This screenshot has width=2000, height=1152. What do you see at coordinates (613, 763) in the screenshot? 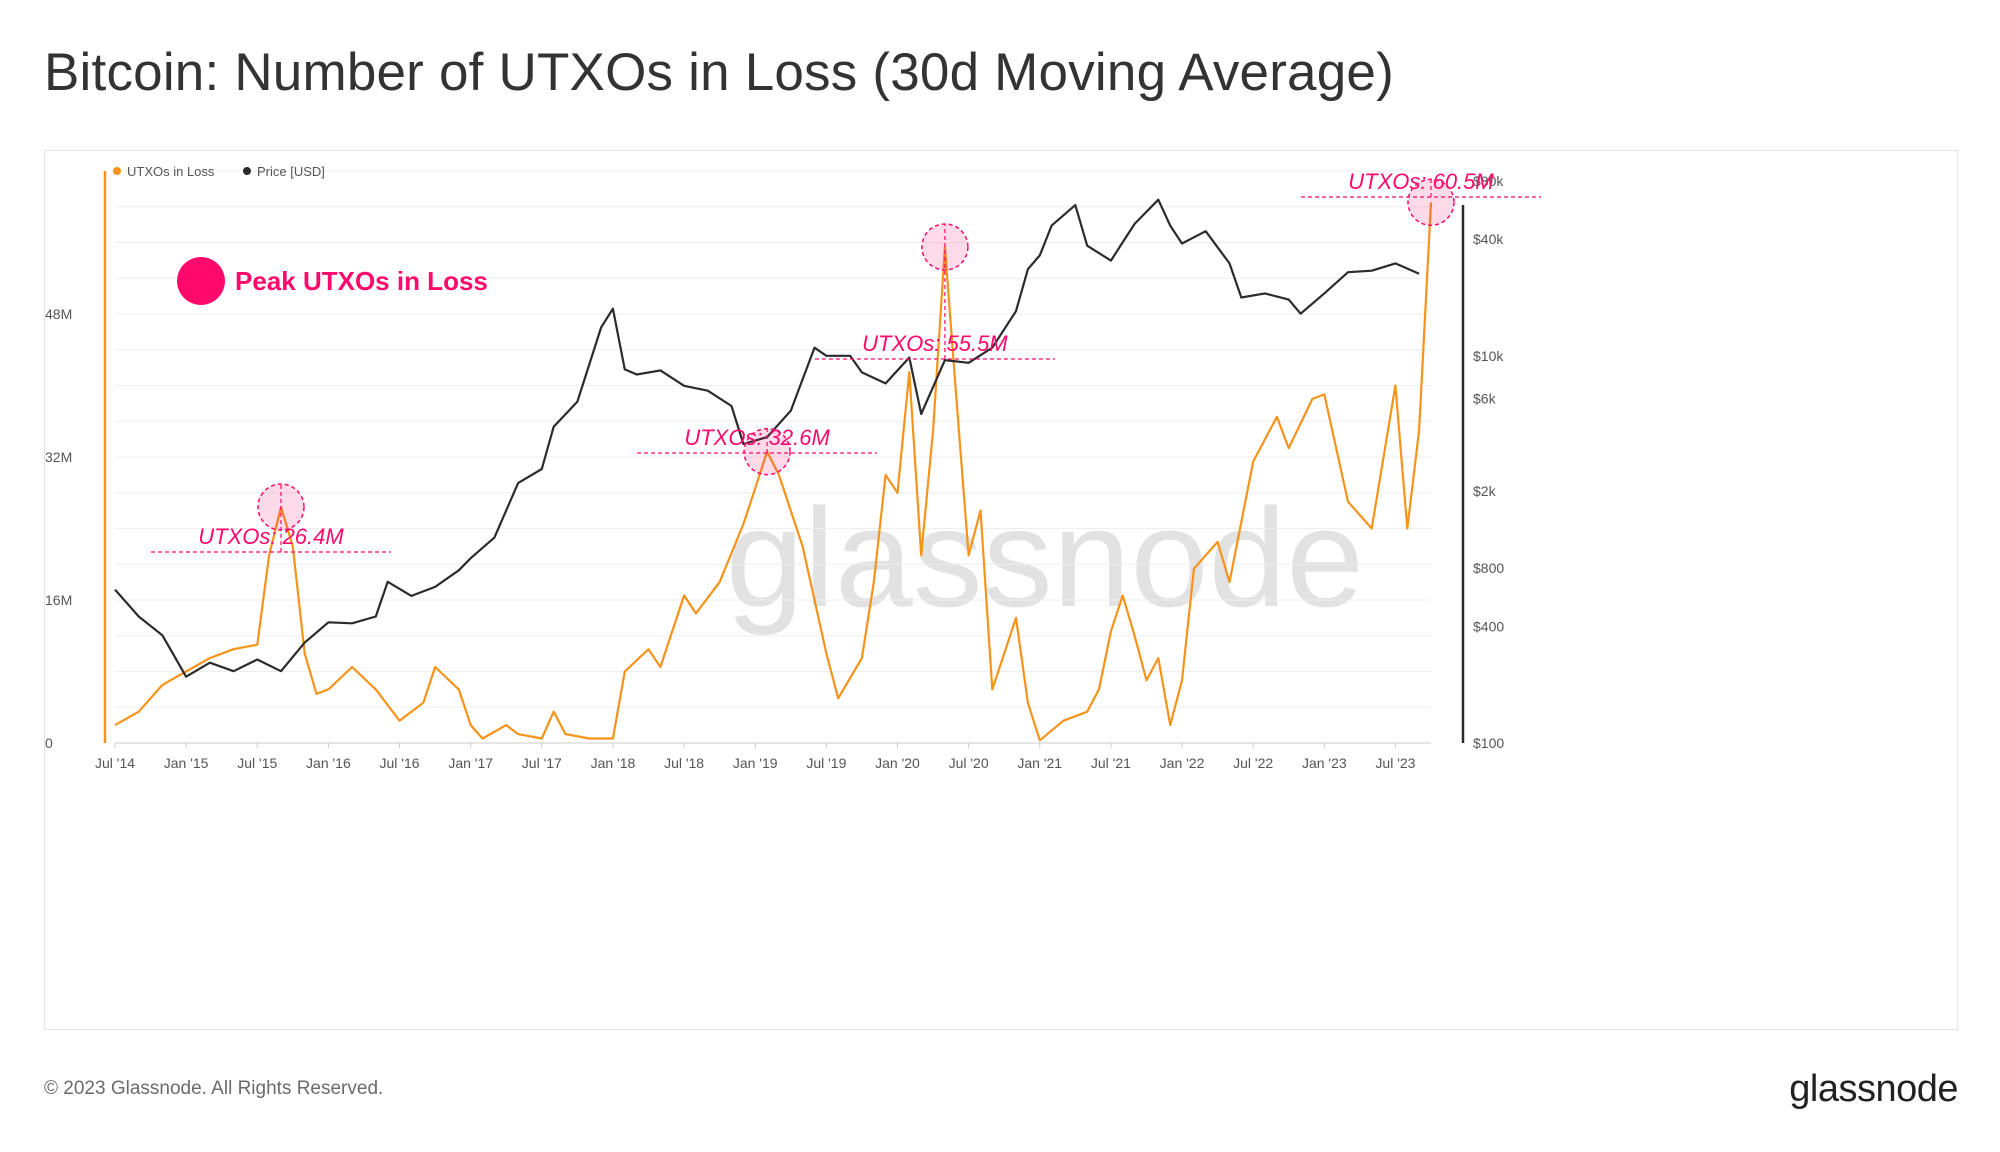
I see `x-tick-label: Jan '18` at bounding box center [613, 763].